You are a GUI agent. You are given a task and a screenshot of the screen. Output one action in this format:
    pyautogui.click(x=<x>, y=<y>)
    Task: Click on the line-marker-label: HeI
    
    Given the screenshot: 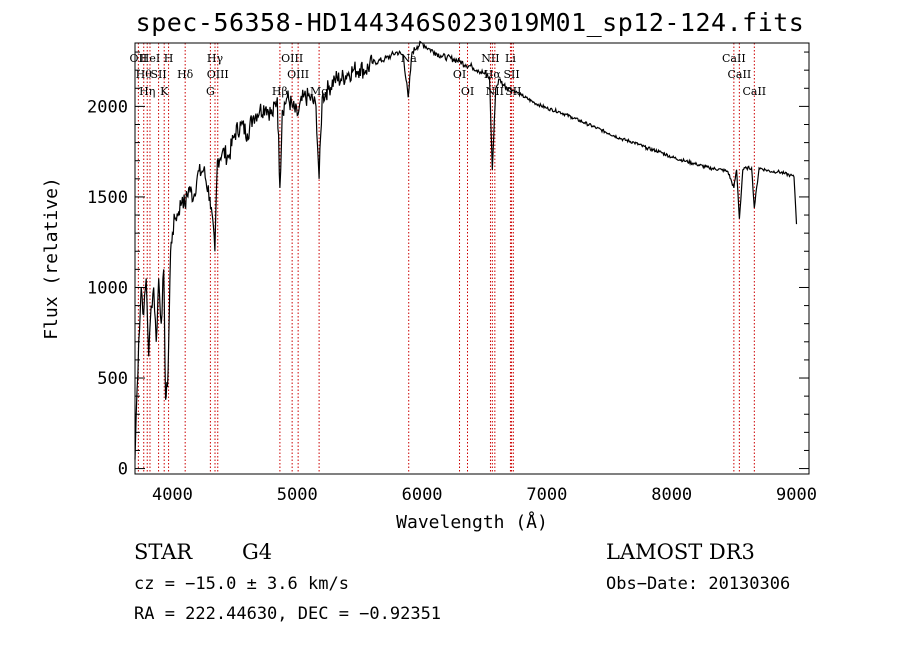 What is the action you would take?
    pyautogui.click(x=150, y=58)
    